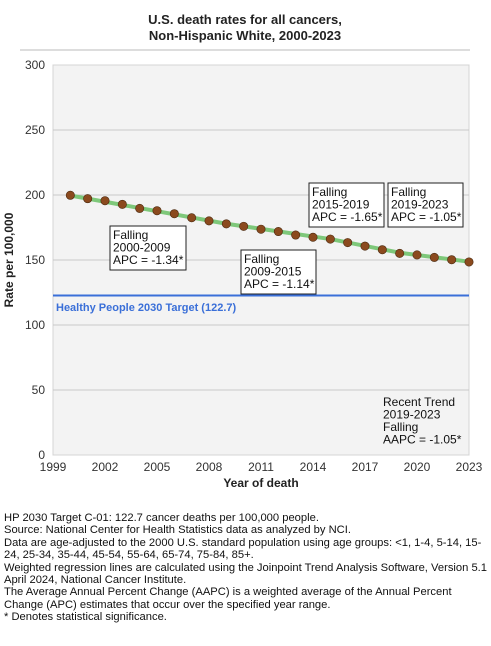  What do you see at coordinates (260, 483) in the screenshot?
I see `x-axis-label: Year of death` at bounding box center [260, 483].